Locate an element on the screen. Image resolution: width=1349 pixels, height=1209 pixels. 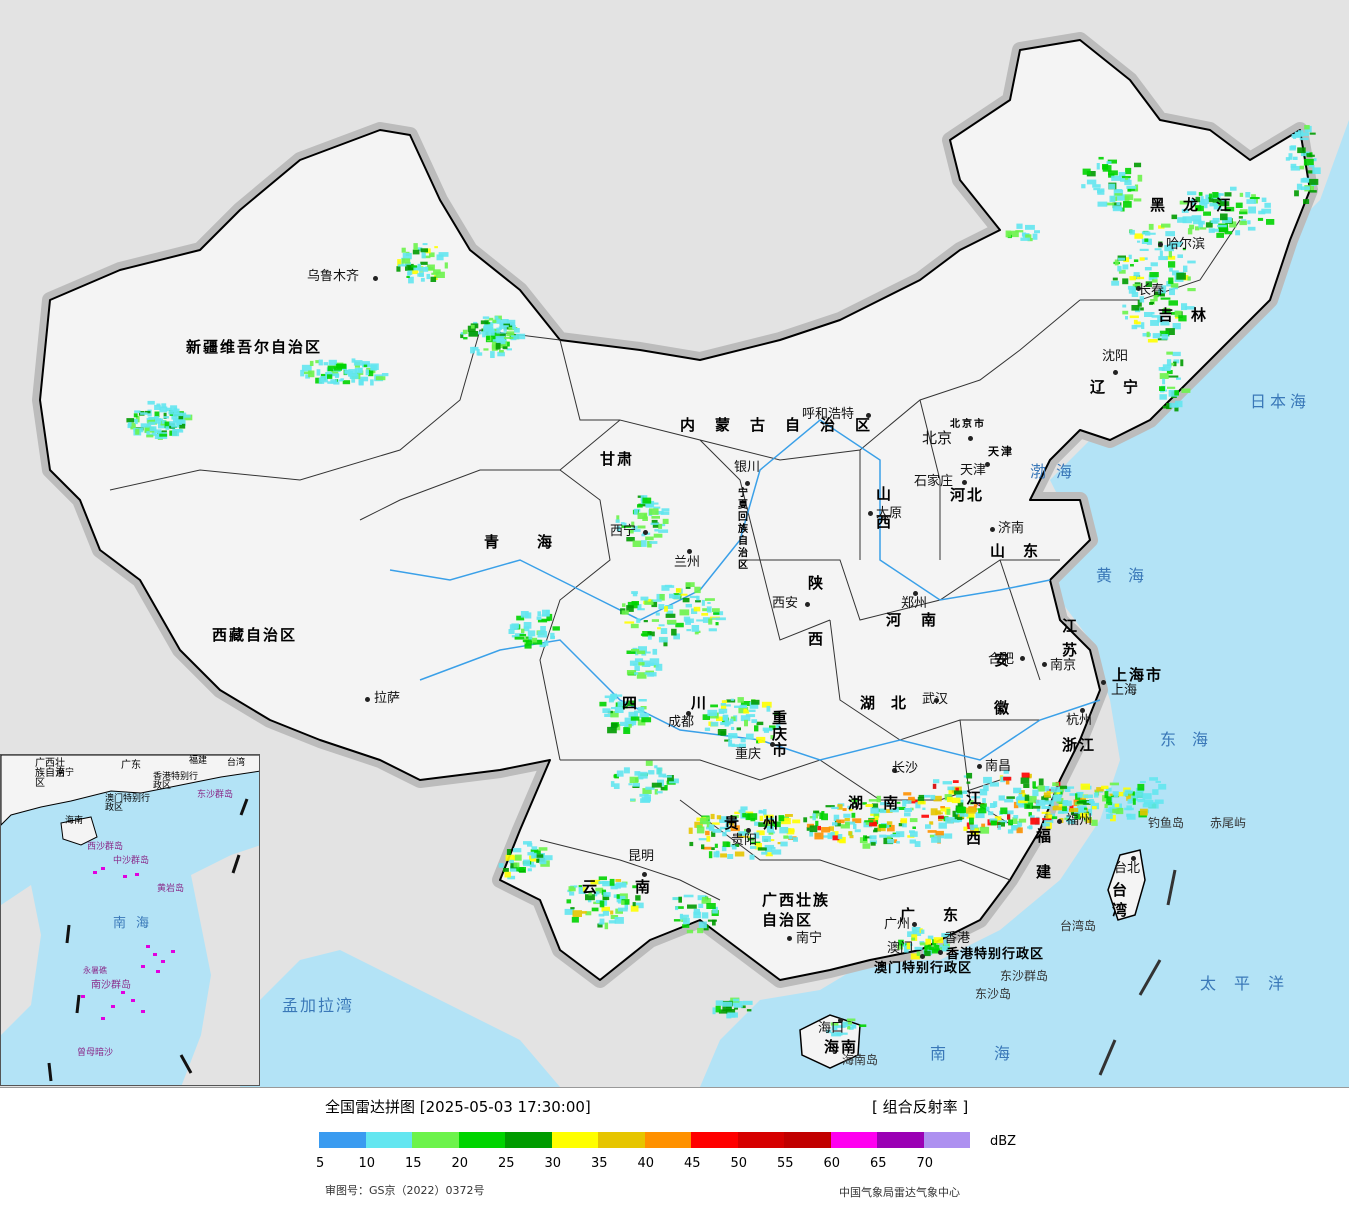
label-beijing-prov: 北京市 is located at coordinates (968, 424).